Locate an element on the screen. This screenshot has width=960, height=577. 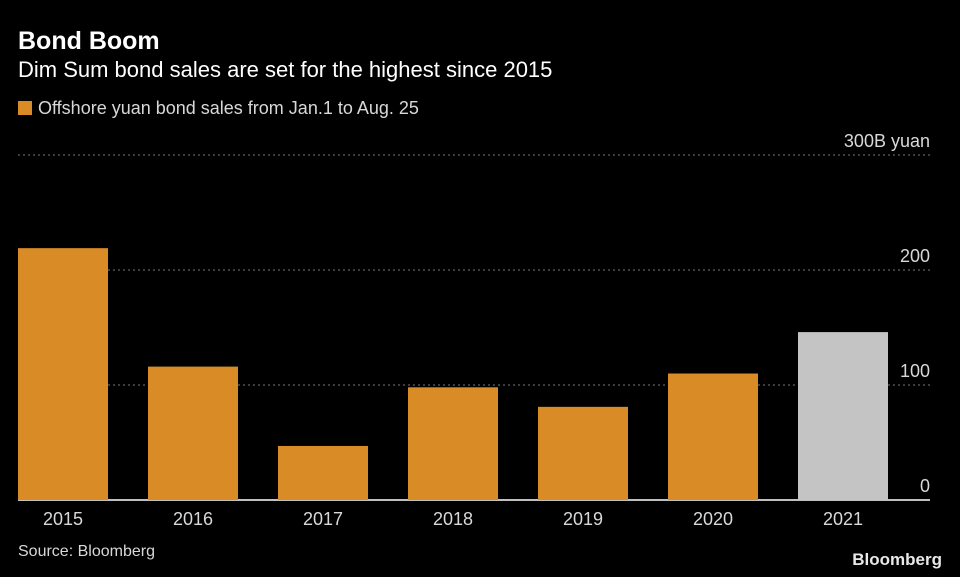
bar-2017 is located at coordinates (323, 472).